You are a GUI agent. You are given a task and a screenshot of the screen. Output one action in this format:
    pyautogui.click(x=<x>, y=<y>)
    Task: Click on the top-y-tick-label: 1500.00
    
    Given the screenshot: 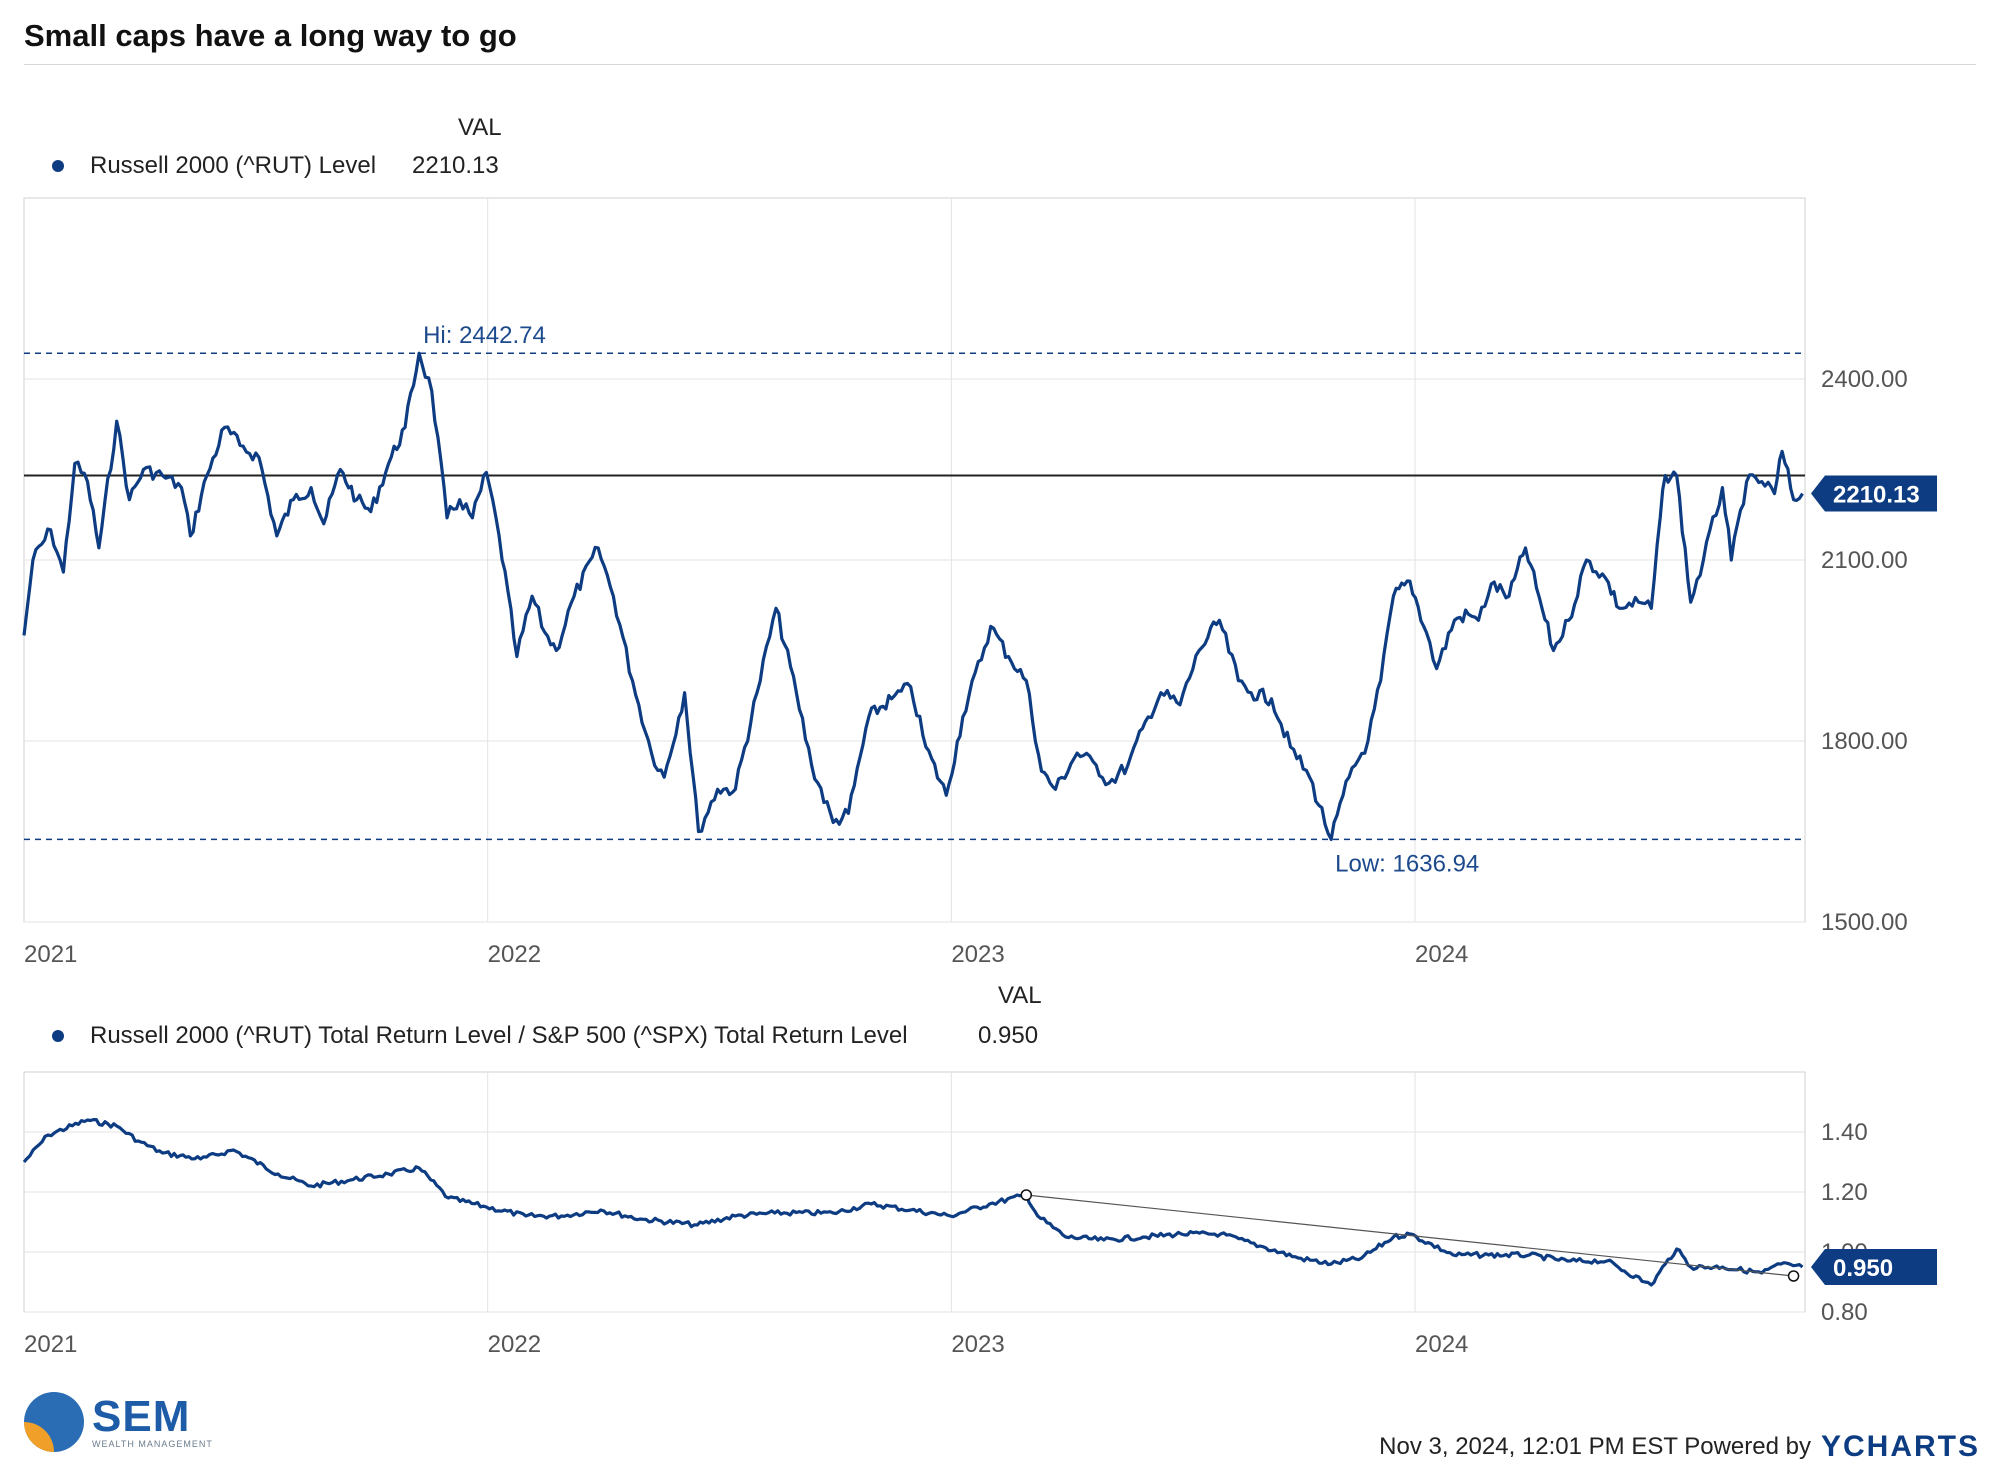 What is the action you would take?
    pyautogui.click(x=1864, y=922)
    